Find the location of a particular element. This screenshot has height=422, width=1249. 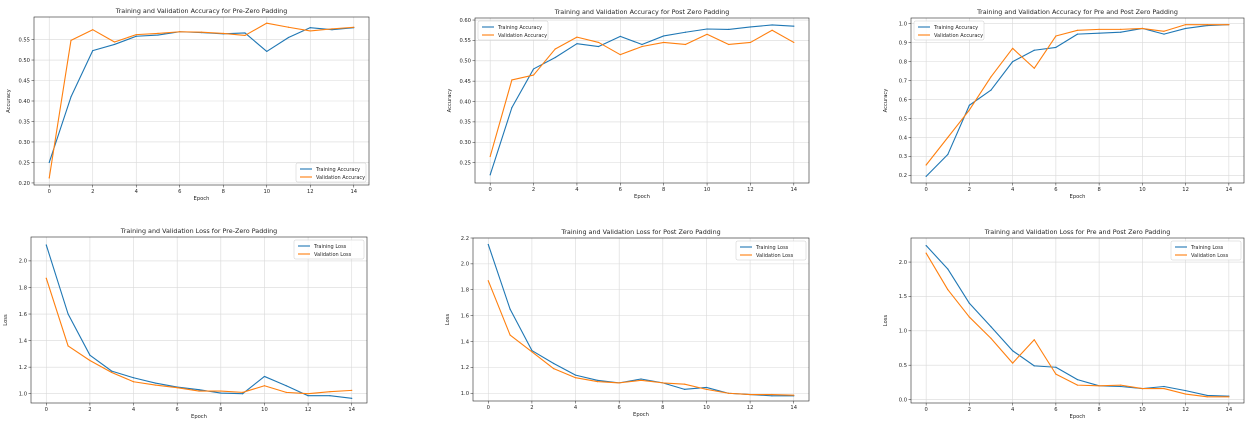

y-tick-label: 1.2 is located at coordinates (23, 368).